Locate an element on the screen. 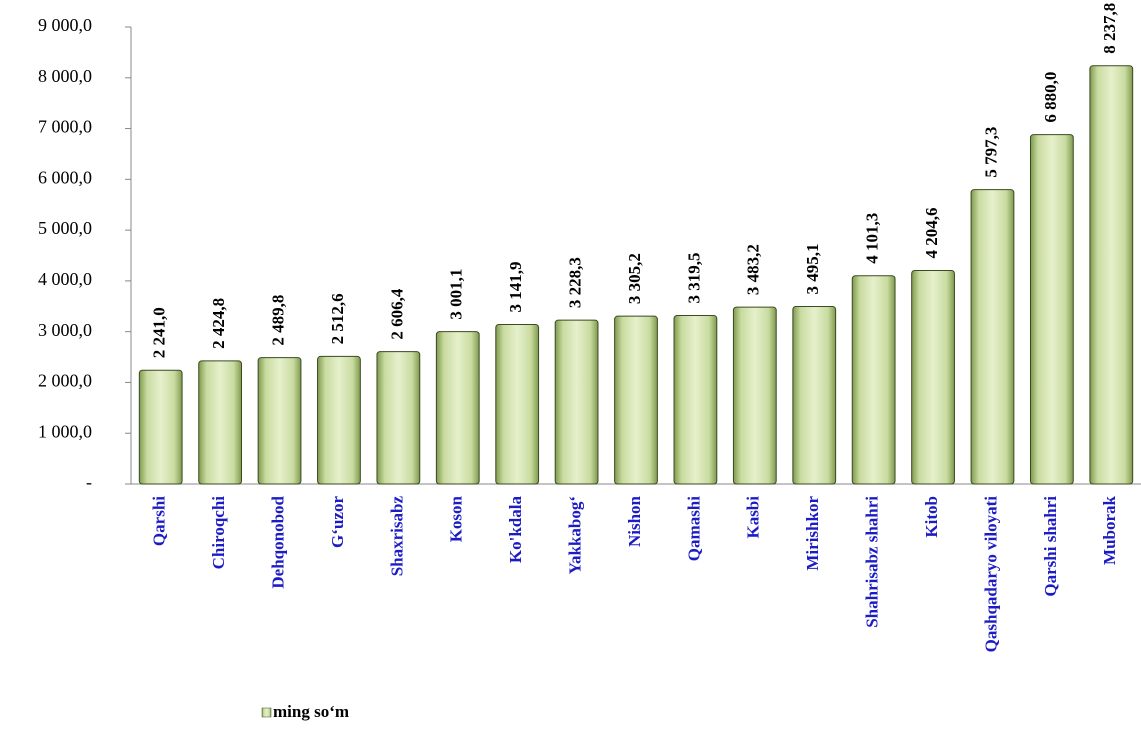 This screenshot has width=1141, height=744. x-tick-label: Muborak is located at coordinates (1109, 530).